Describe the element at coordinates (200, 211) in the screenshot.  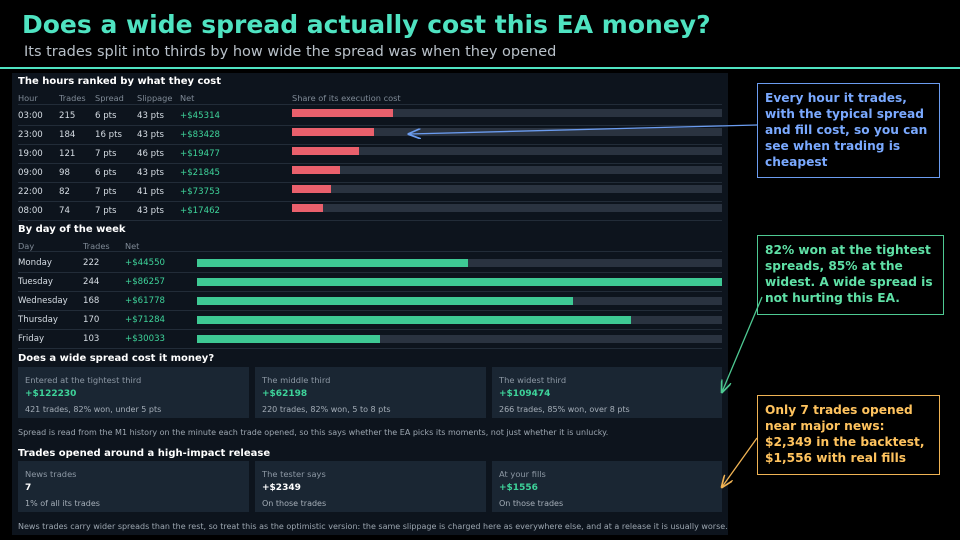
I see `net-cell: +$17462` at that location.